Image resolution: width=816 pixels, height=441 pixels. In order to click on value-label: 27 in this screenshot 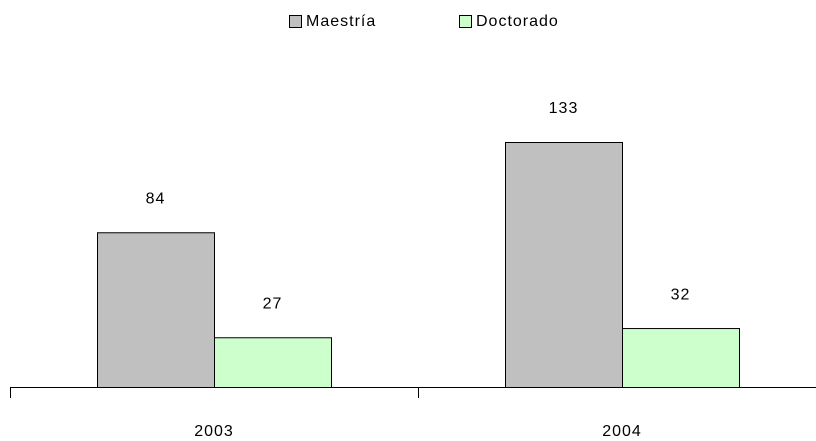, I will do `click(273, 303)`.